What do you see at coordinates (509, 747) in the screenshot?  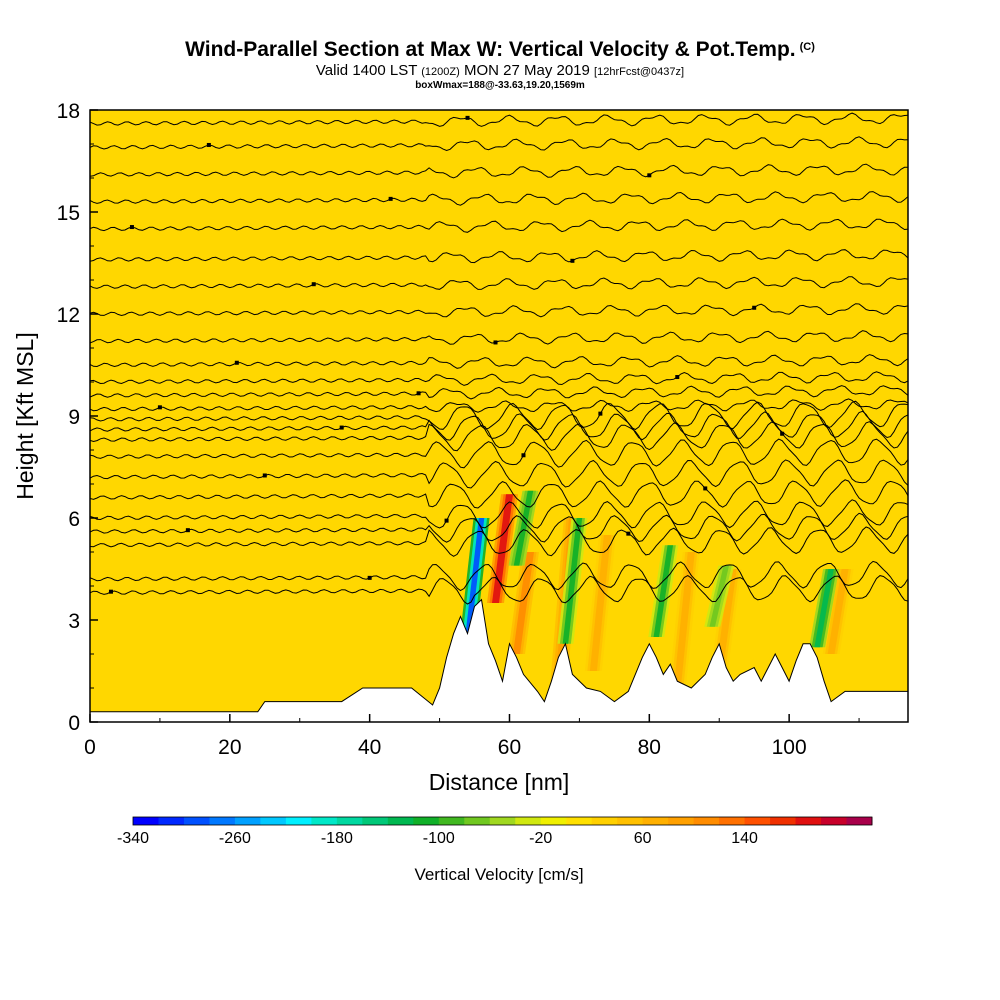 I see `x-tick-label-3: 60` at bounding box center [509, 747].